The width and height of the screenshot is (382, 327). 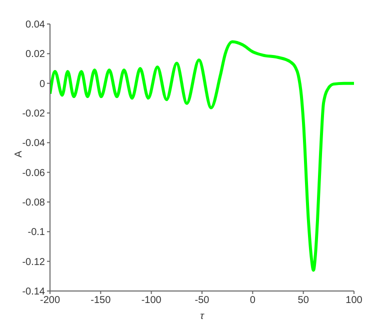 I want to click on x-tick-label: -200, so click(x=50, y=300).